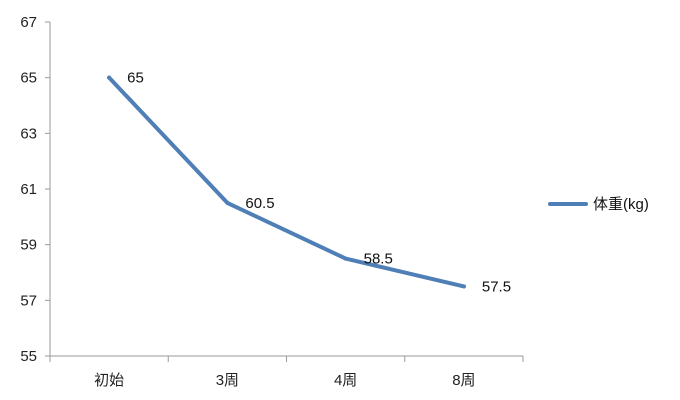  What do you see at coordinates (28, 189) in the screenshot?
I see `y-tick-label: 61` at bounding box center [28, 189].